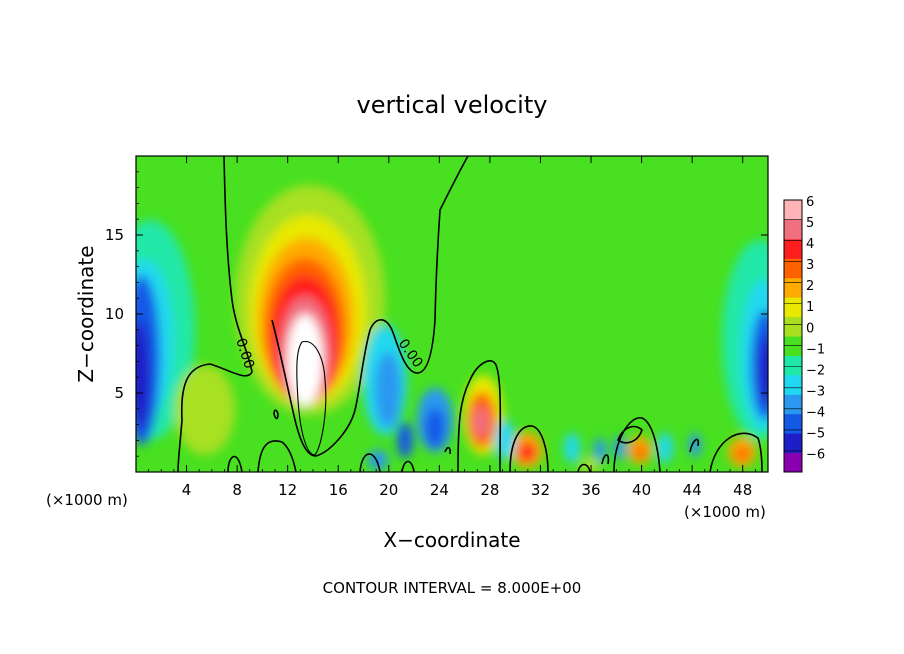  What do you see at coordinates (810, 223) in the screenshot?
I see `colorbar-label: 5` at bounding box center [810, 223].